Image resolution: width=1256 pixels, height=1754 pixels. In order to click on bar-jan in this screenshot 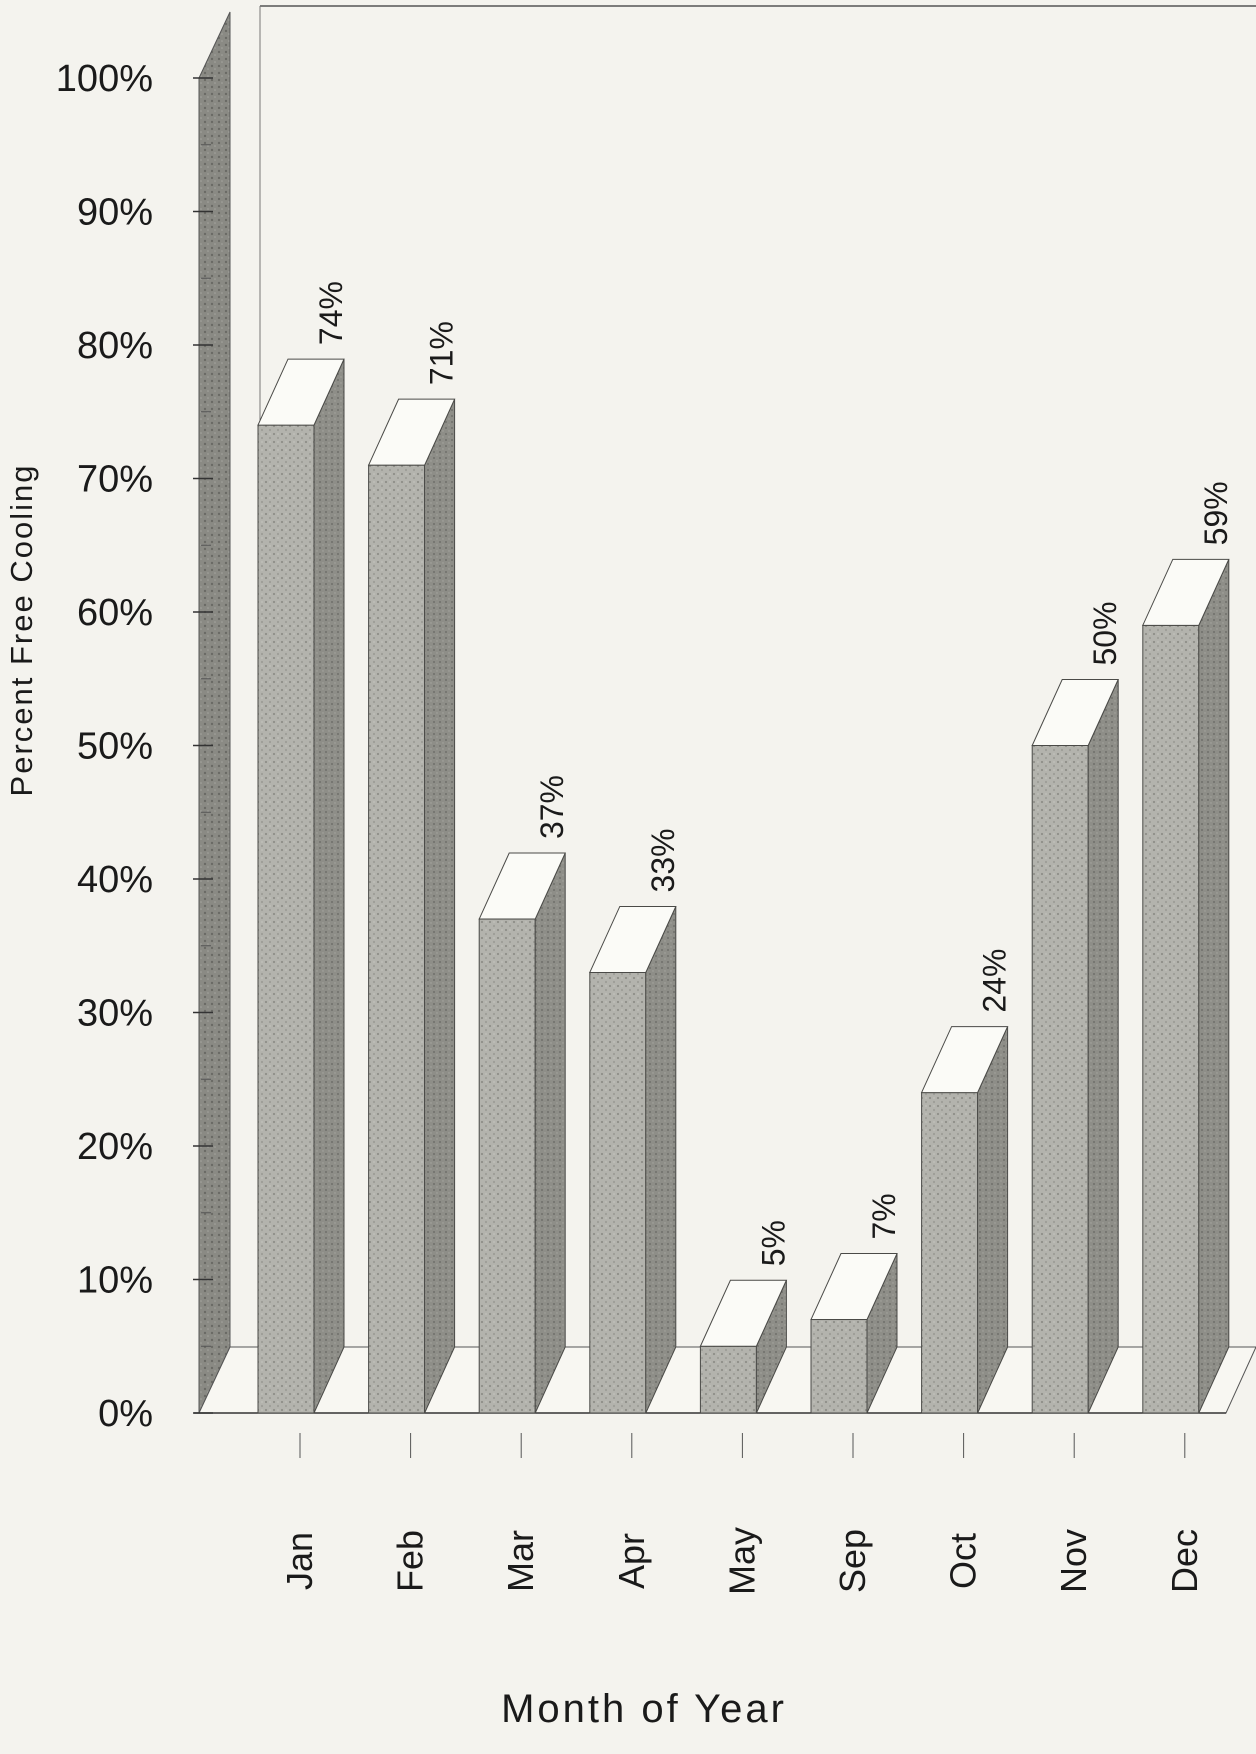, I will do `click(301, 886)`.